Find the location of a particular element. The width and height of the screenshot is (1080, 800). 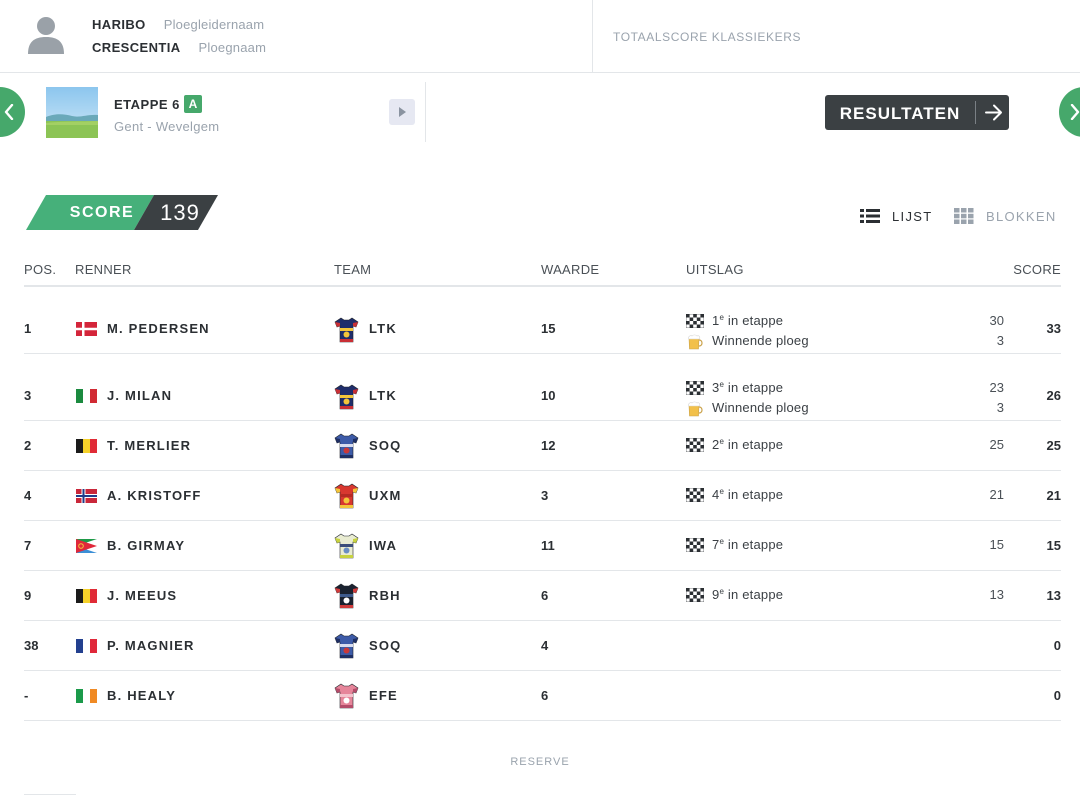

header-value: WAARDE is located at coordinates (570, 269).